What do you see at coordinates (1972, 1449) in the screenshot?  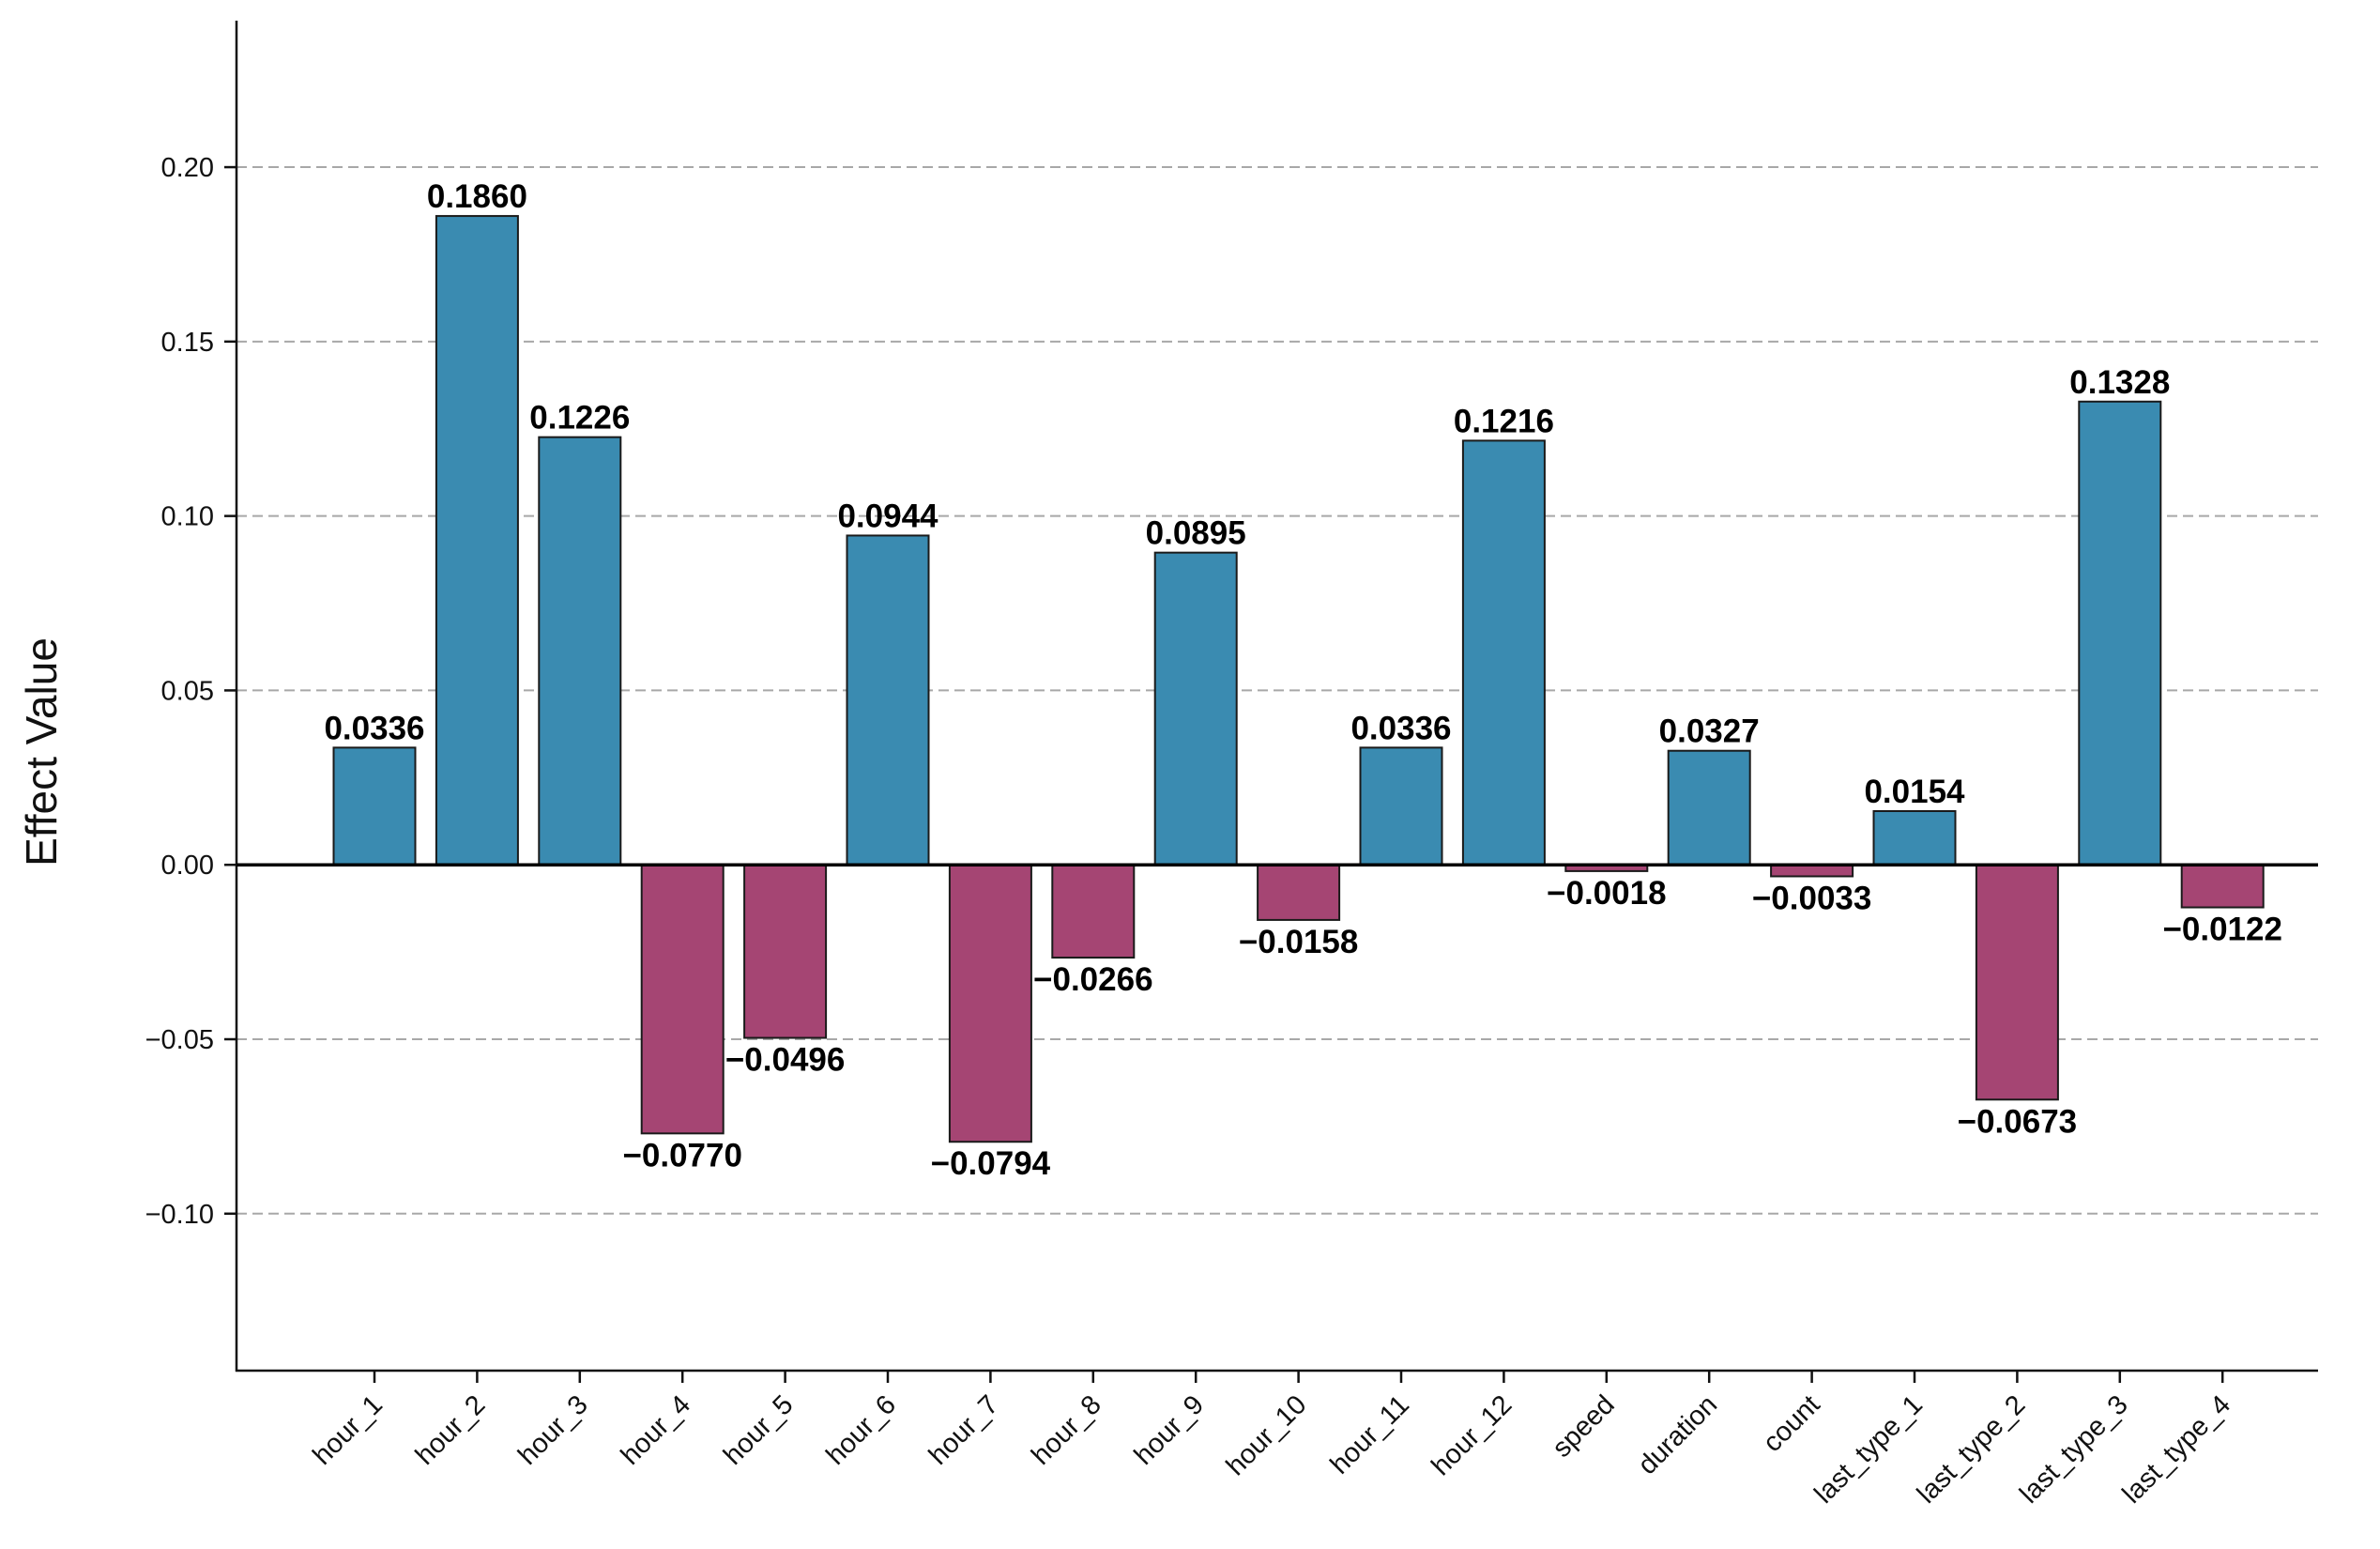 I see `x-tick-label: last_type_2` at bounding box center [1972, 1449].